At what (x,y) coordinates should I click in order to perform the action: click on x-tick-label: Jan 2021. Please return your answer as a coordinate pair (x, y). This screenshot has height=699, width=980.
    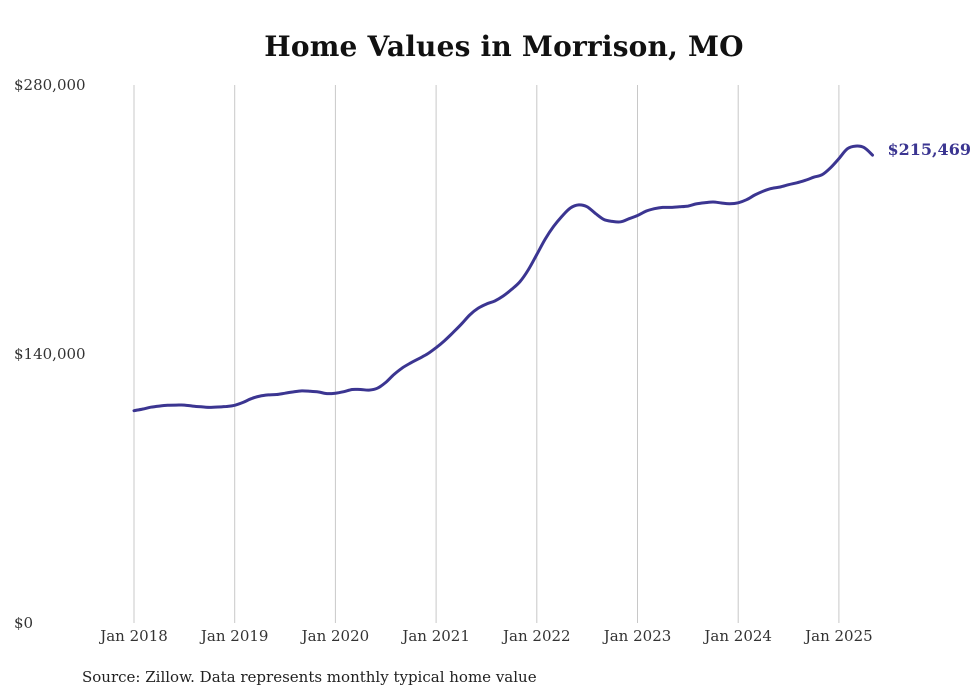
    Looking at the image, I should click on (435, 636).